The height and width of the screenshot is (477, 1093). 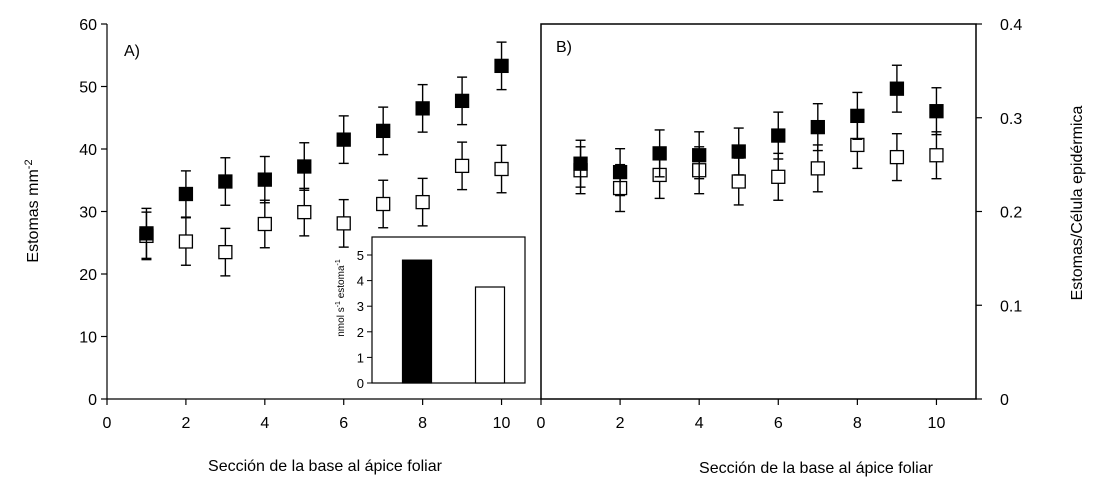 I want to click on y-tick-label: 0.1, so click(x=1011, y=306).